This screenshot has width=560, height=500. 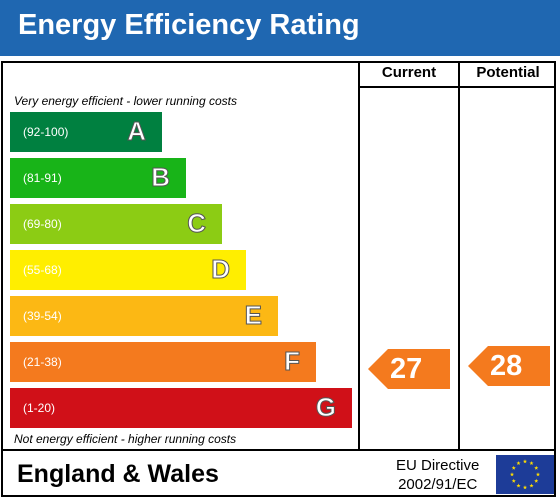 I want to click on band-b: (81-91) B, so click(x=98, y=178).